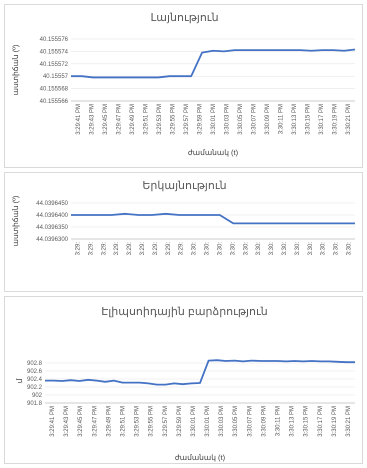  Describe the element at coordinates (35, 380) in the screenshot. I see `y-tick-label: 902.4` at that location.